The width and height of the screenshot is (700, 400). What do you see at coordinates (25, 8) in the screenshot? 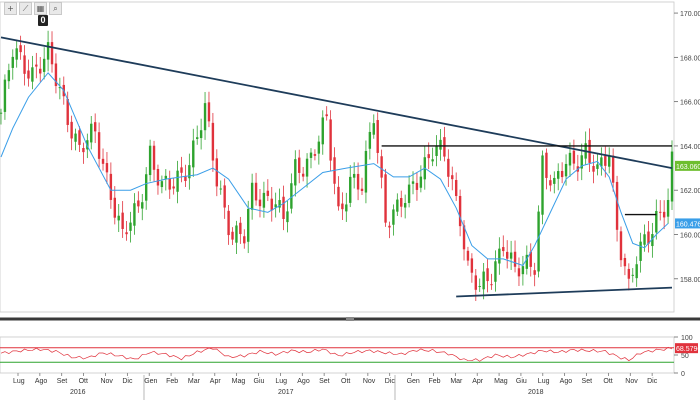
I see `draw-line-icon: ⟋` at bounding box center [25, 8].